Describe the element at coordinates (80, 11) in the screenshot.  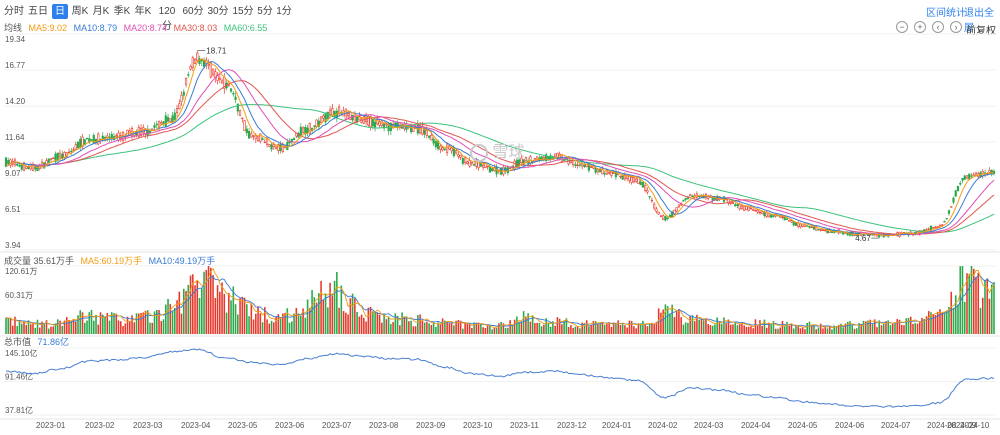
I see `period-tab-3: 周K` at that location.